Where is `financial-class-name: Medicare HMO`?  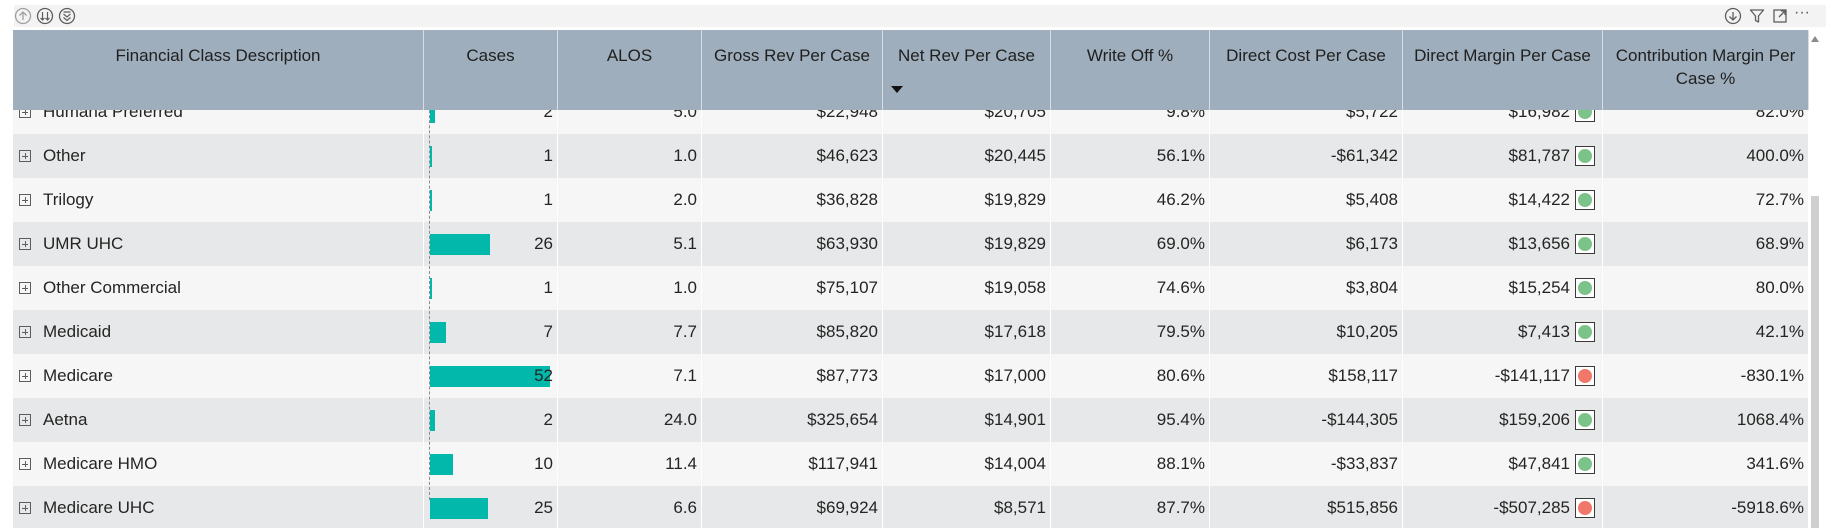
financial-class-name: Medicare HMO is located at coordinates (100, 463).